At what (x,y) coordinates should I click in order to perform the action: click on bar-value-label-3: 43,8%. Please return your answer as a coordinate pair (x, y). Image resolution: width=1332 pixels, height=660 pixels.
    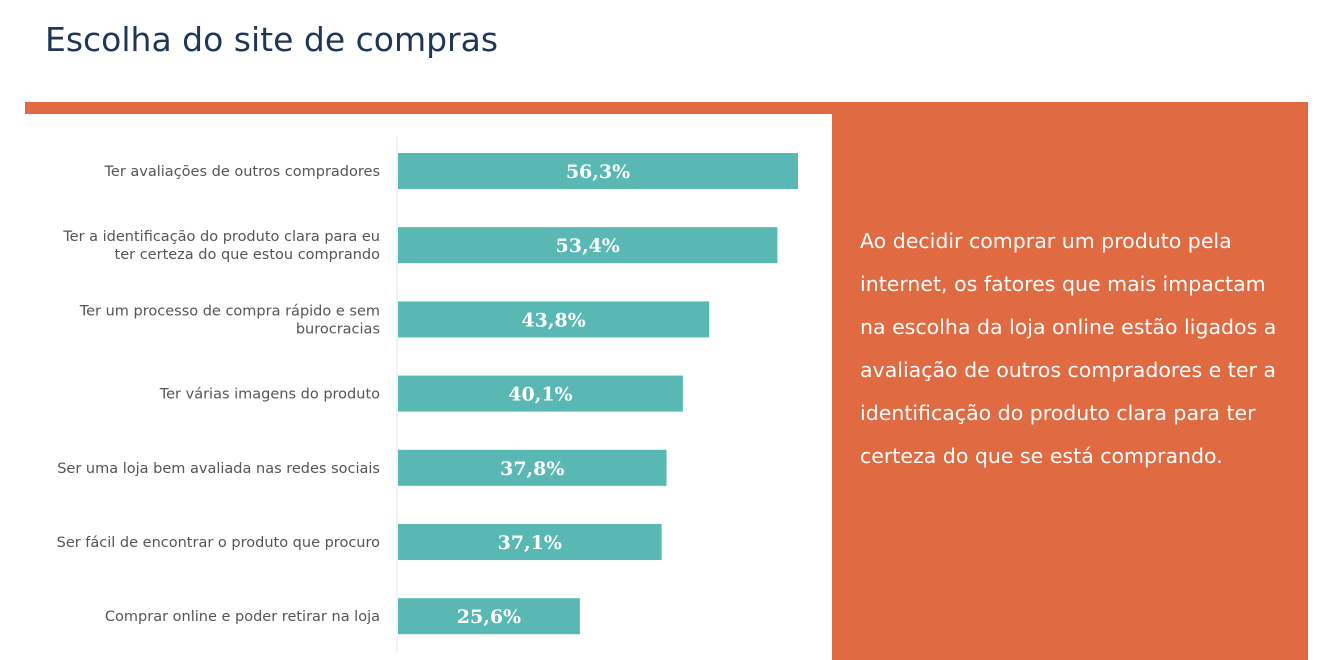
    Looking at the image, I should click on (553, 320).